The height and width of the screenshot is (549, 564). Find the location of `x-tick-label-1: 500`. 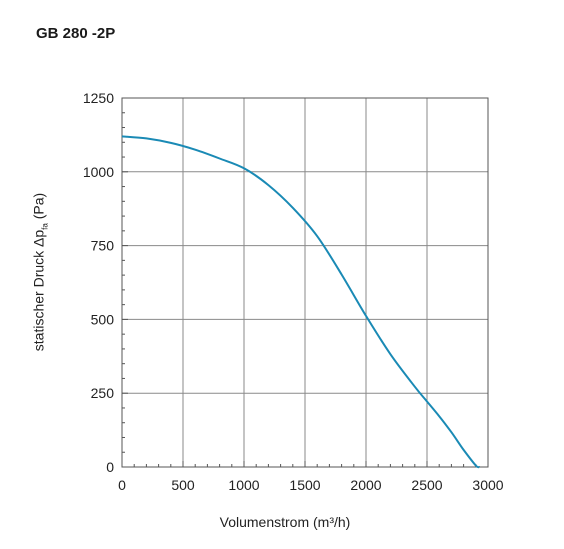

x-tick-label-1: 500 is located at coordinates (183, 485).